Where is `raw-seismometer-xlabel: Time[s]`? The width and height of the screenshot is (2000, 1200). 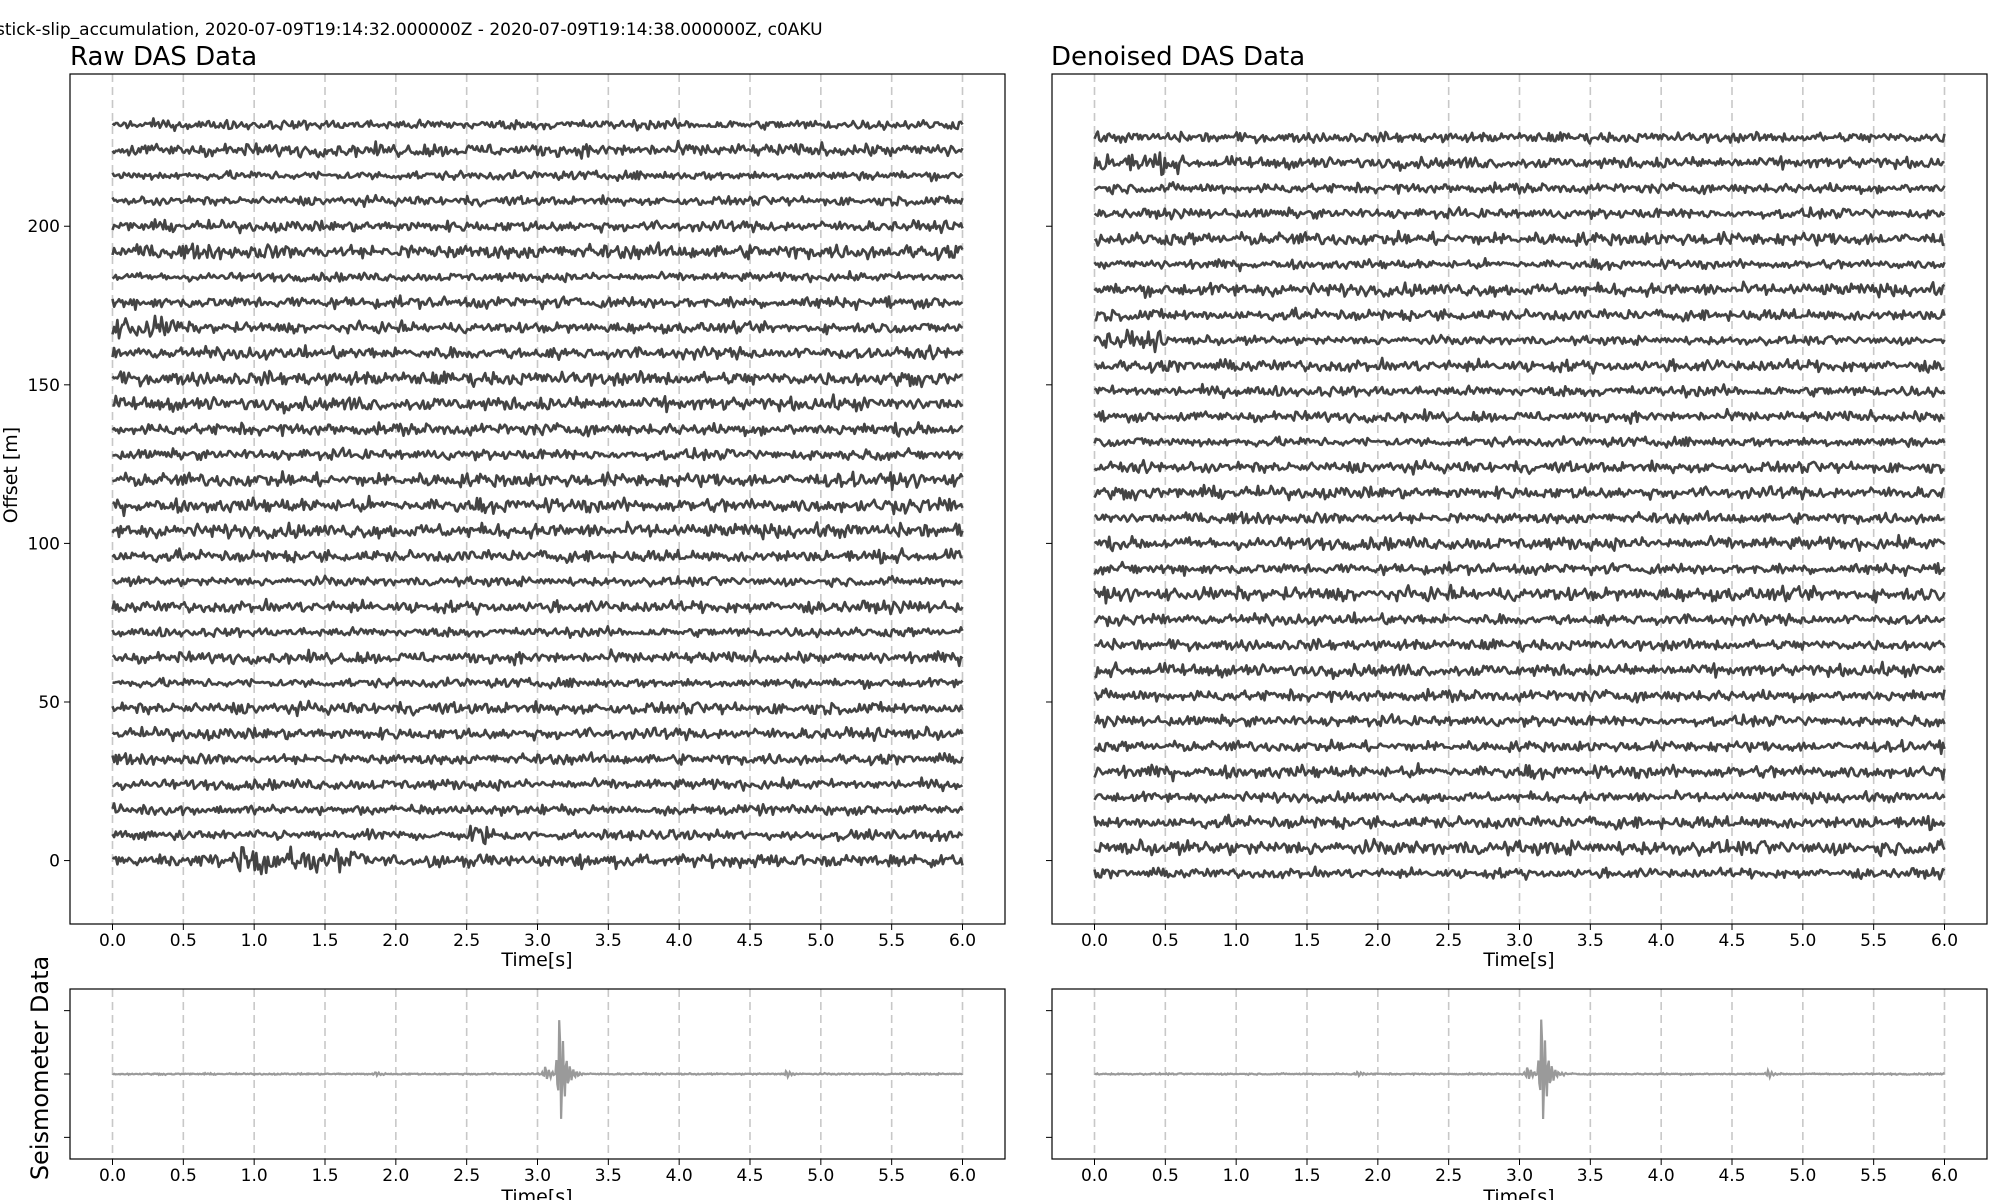
raw-seismometer-xlabel: Time[s] is located at coordinates (536, 1193).